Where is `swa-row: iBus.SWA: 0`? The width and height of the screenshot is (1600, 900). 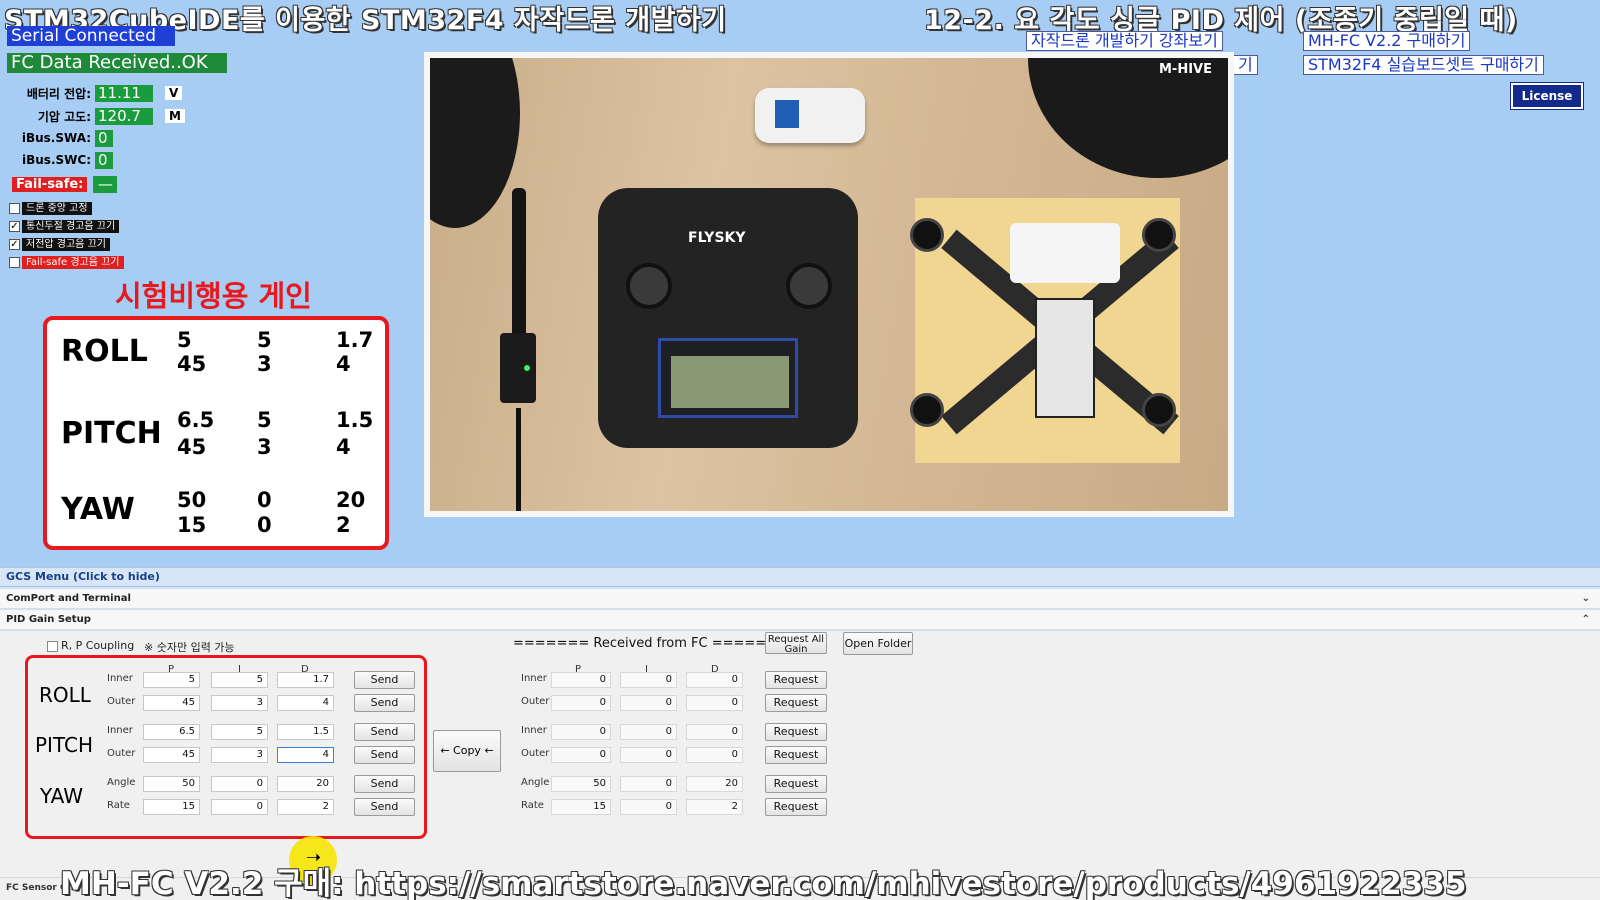 swa-row: iBus.SWA: 0 is located at coordinates (60, 138).